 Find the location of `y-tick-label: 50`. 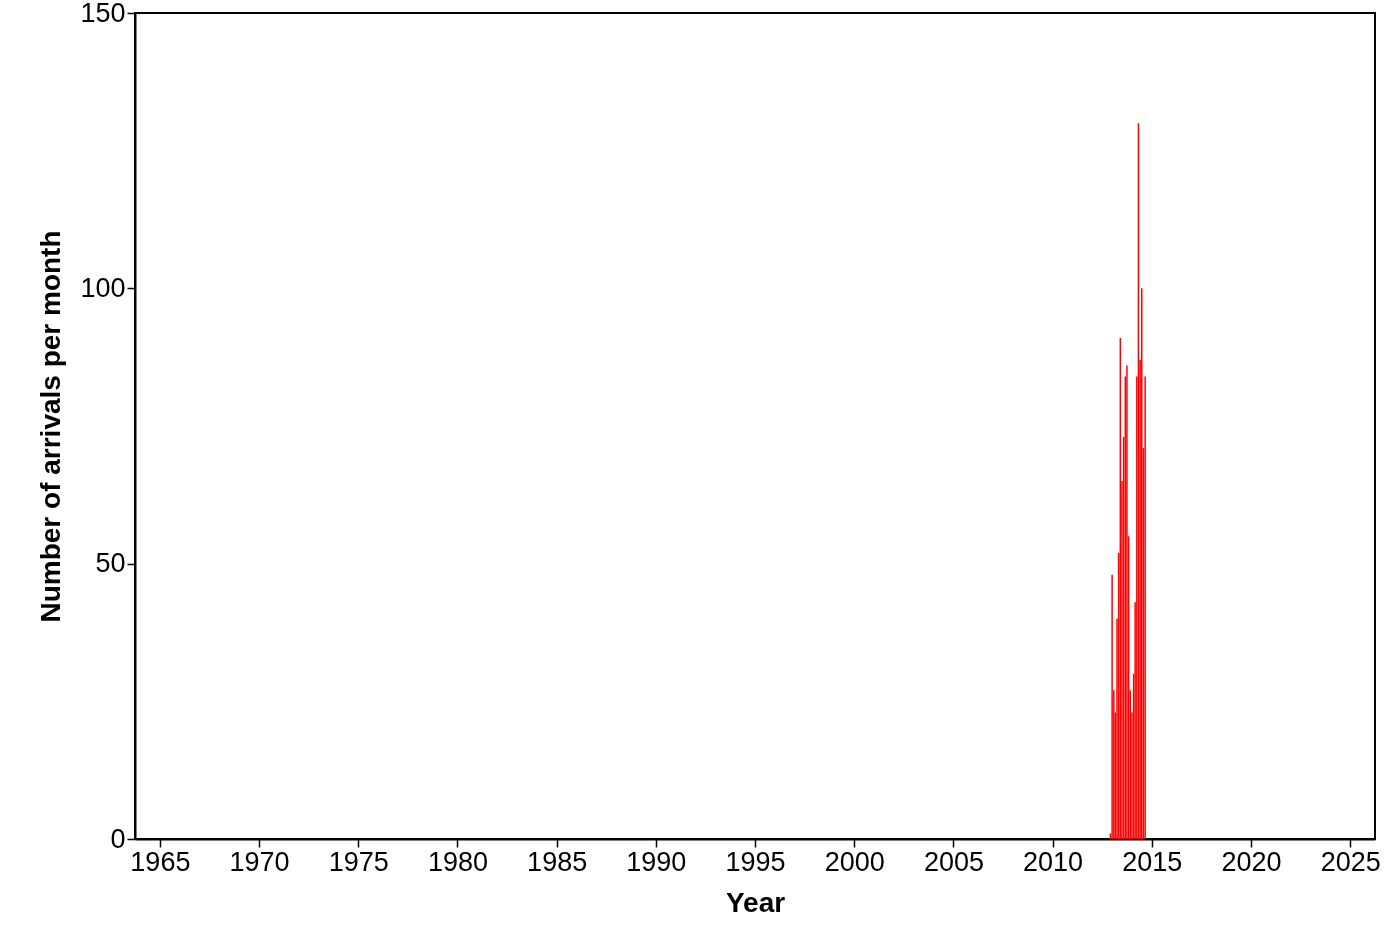

y-tick-label: 50 is located at coordinates (110, 563).